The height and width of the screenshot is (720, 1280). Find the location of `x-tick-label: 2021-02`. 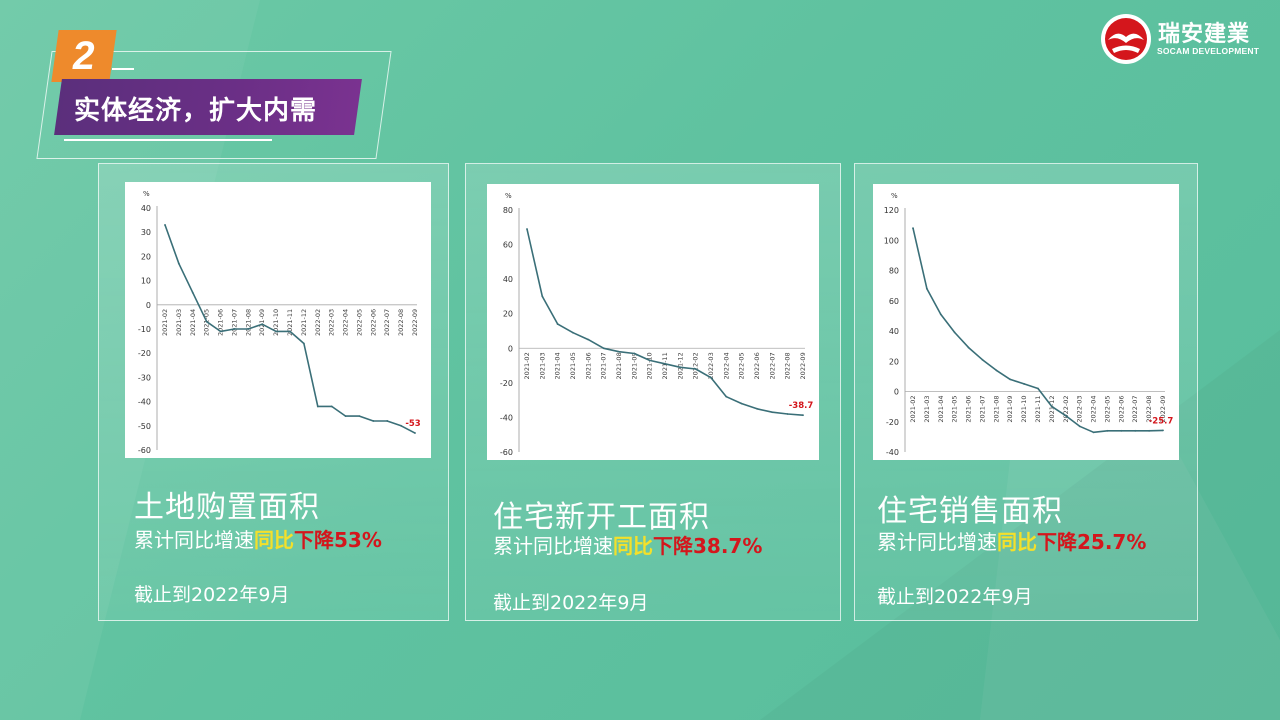

x-tick-label: 2021-02 is located at coordinates (913, 409).